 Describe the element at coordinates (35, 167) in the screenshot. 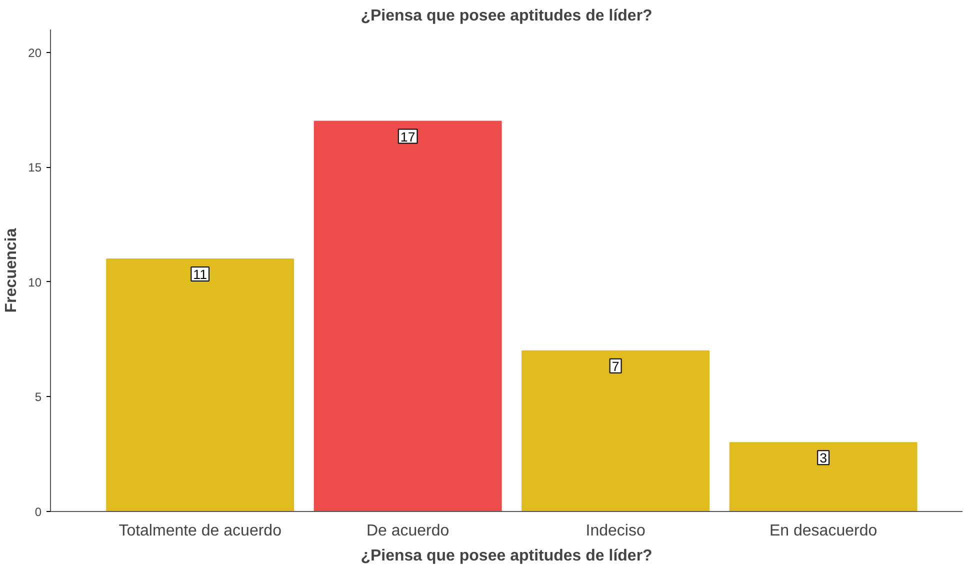

I see `y-tick-label: 15` at that location.